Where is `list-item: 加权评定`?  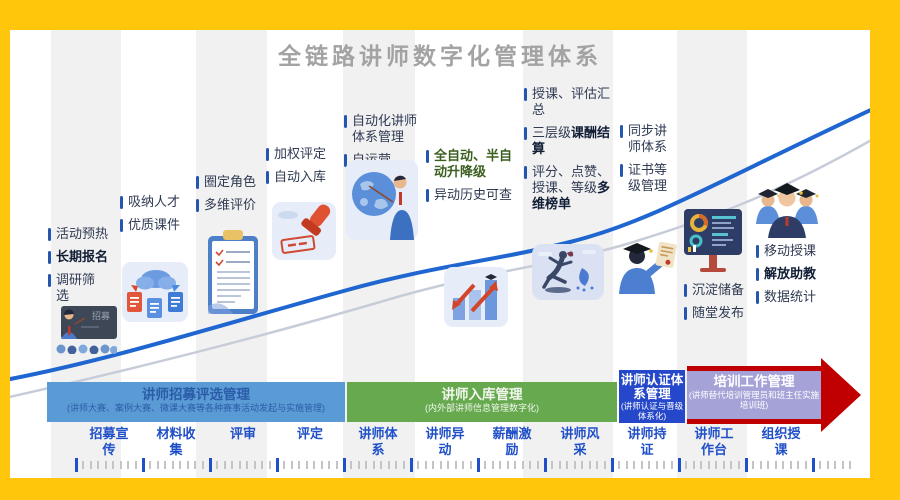
list-item: 加权评定 is located at coordinates (304, 154).